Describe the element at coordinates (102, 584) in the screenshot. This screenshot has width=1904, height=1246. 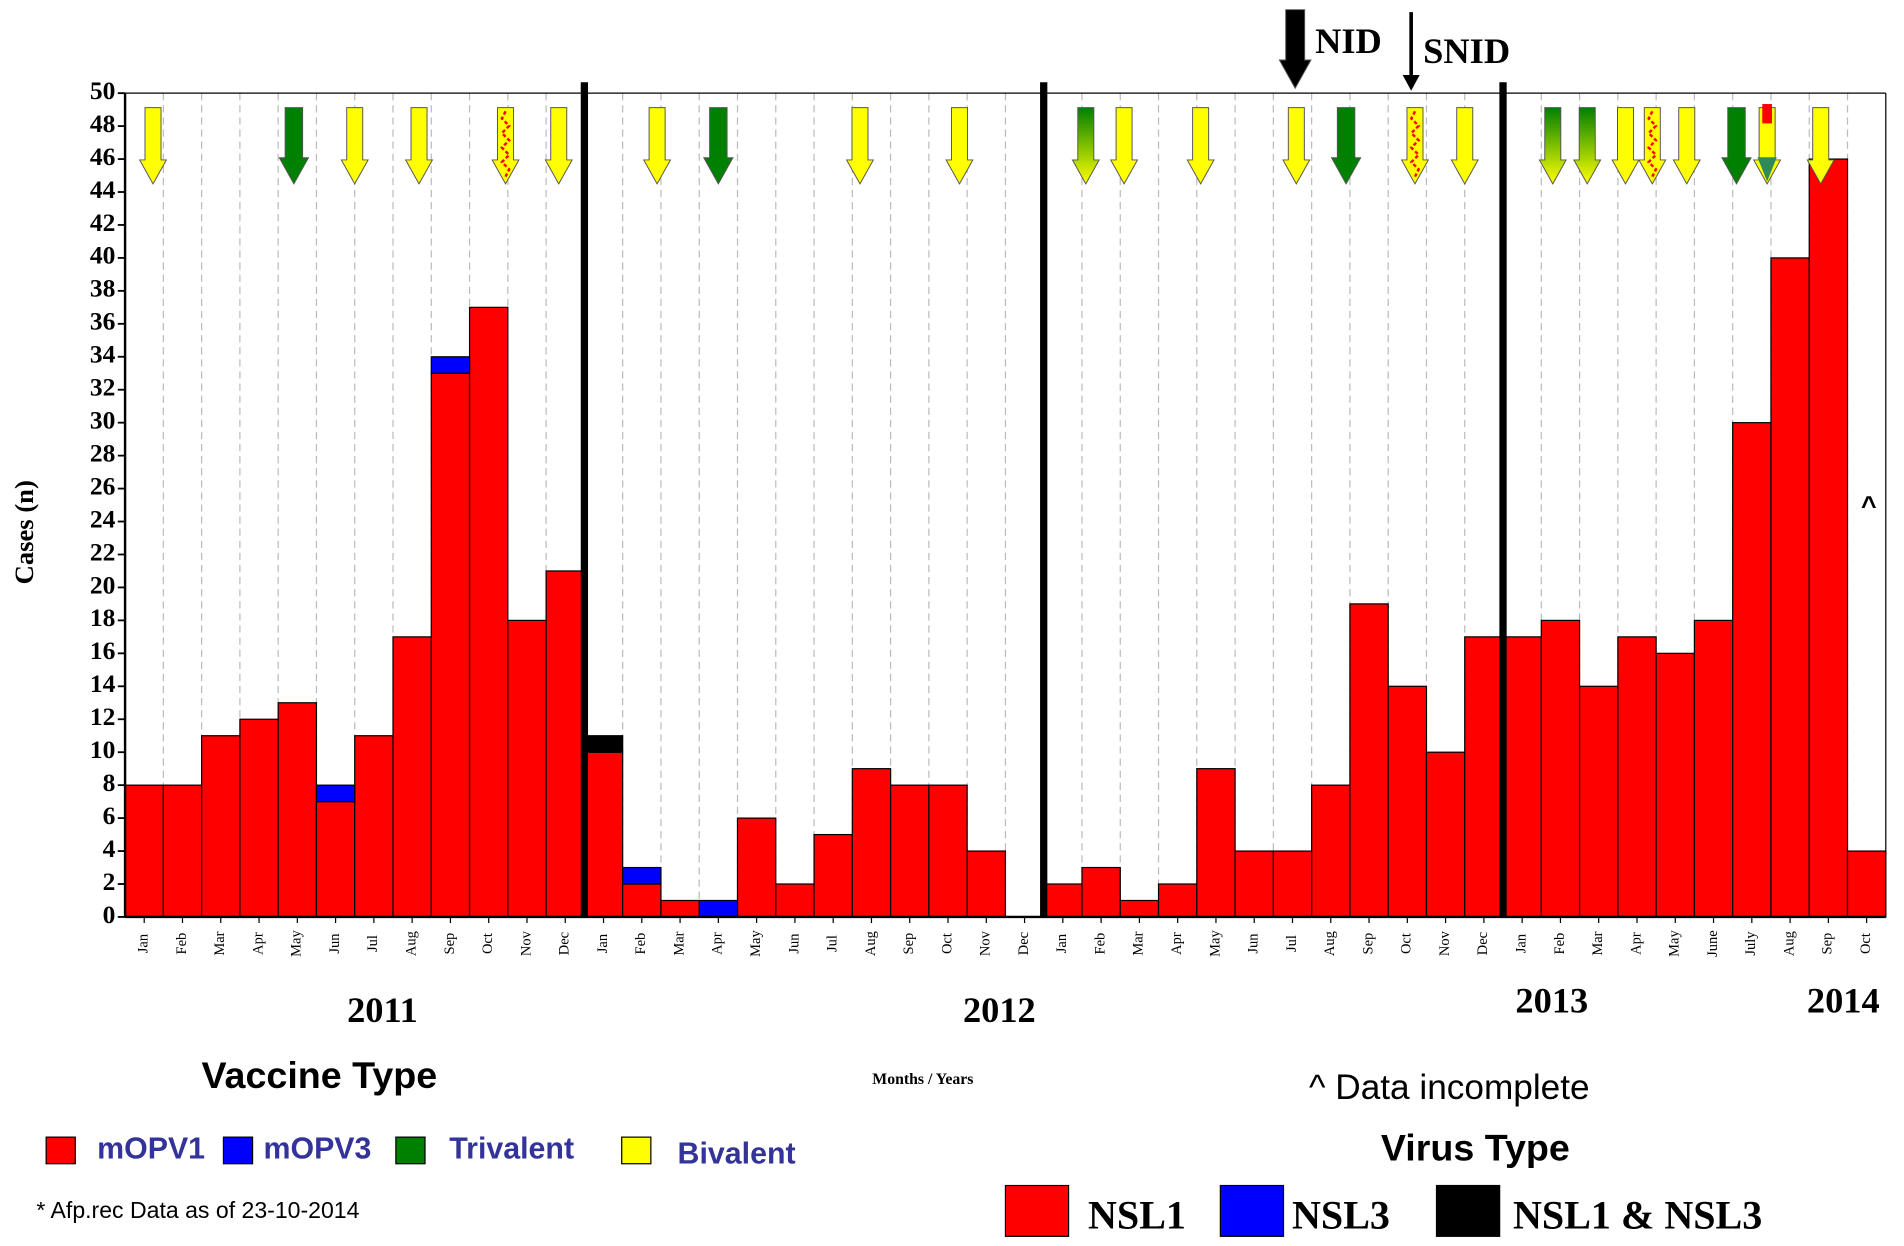
I see `y-tick-label: 20` at that location.